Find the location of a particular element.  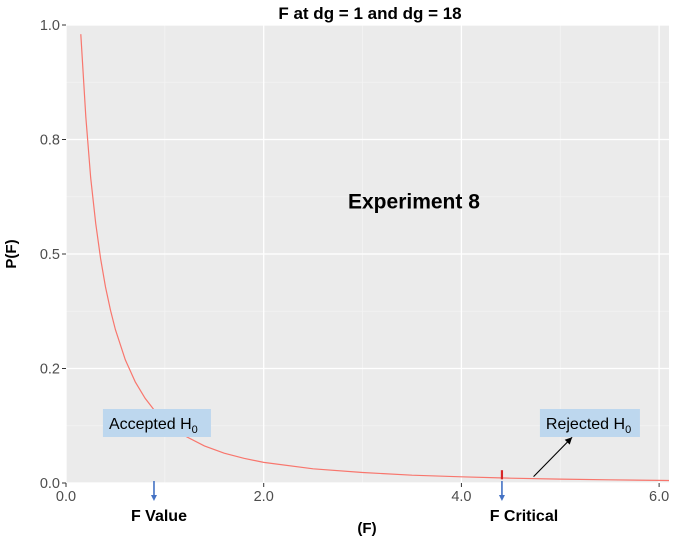

x-axis-title: (F) is located at coordinates (366, 528).